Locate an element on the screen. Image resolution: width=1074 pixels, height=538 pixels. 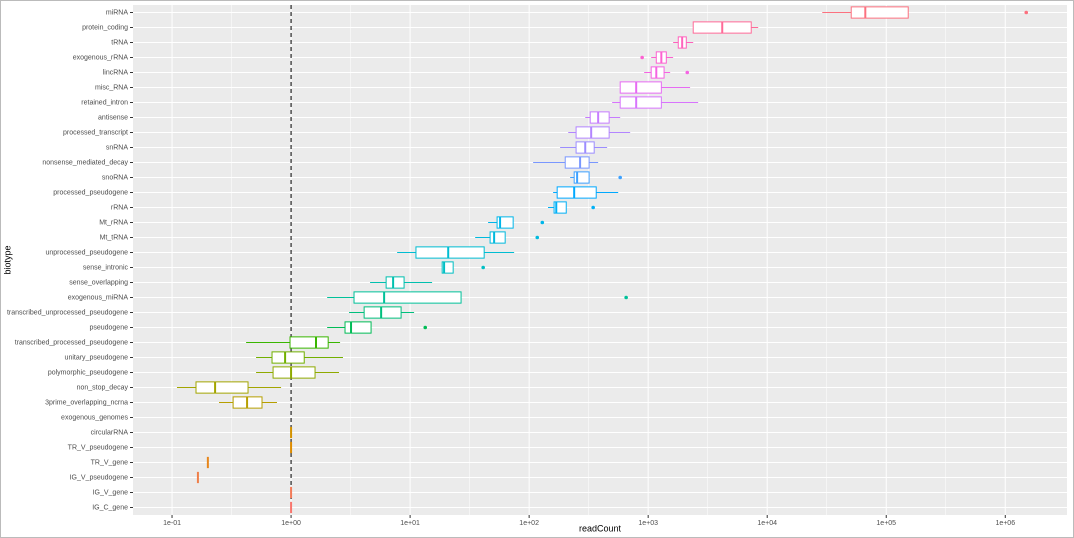
x-tick-label: 1e+06 is located at coordinates (1005, 523).